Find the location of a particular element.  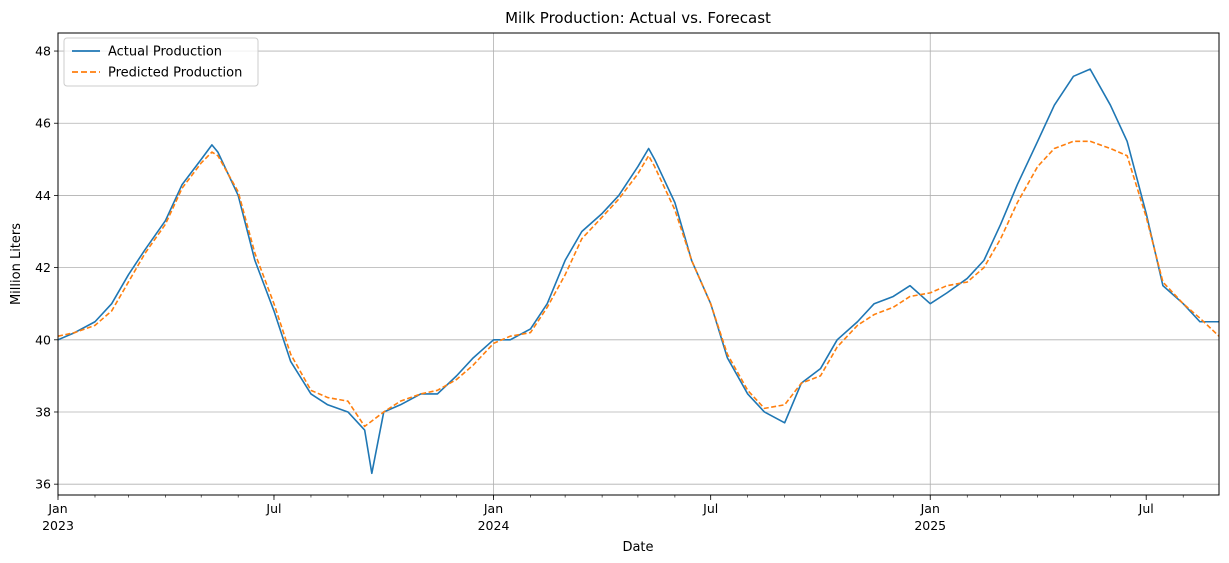

legend-box is located at coordinates (161, 62).